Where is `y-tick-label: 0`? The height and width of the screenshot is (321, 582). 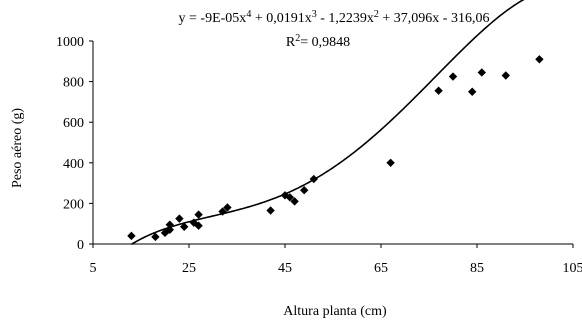 y-tick-label: 0 is located at coordinates (80, 245).